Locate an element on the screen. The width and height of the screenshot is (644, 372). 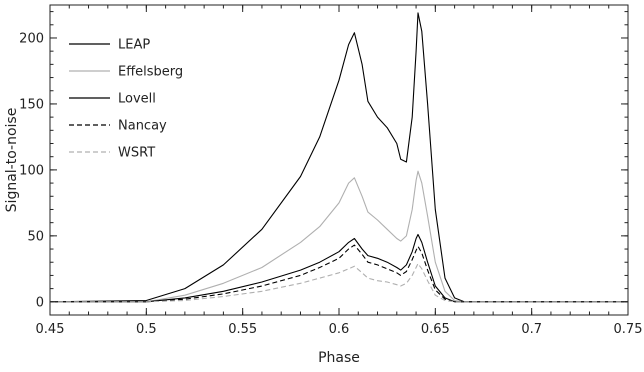
x-axis-label: Phase is located at coordinates (339, 358).